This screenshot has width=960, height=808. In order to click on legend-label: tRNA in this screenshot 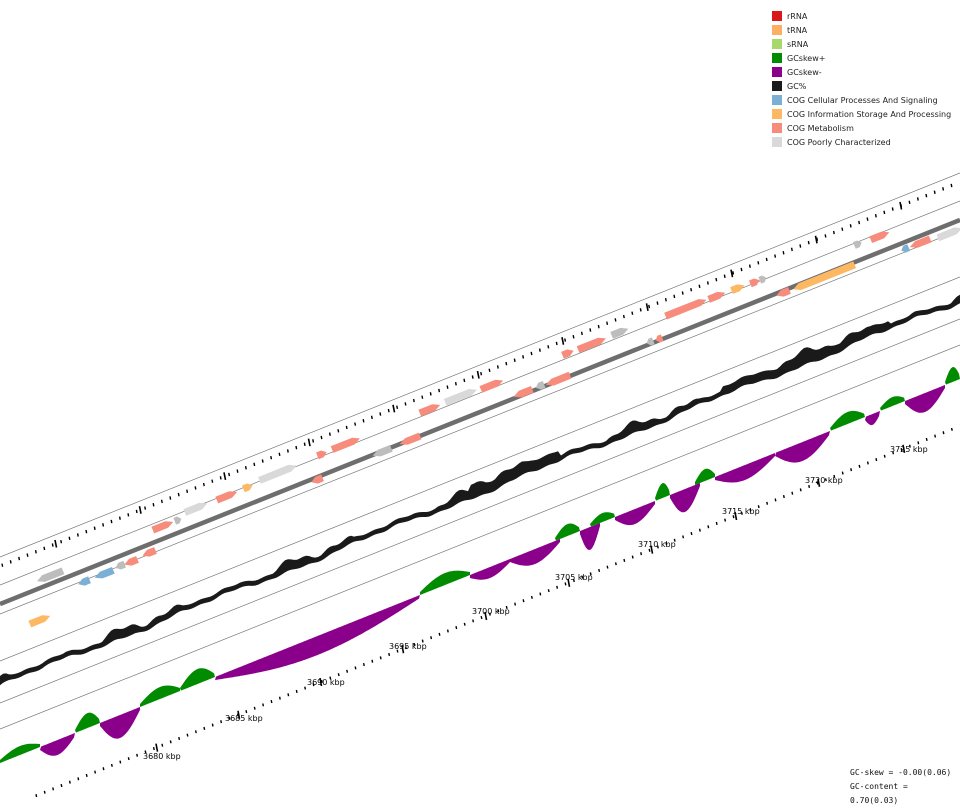, I will do `click(797, 30)`.